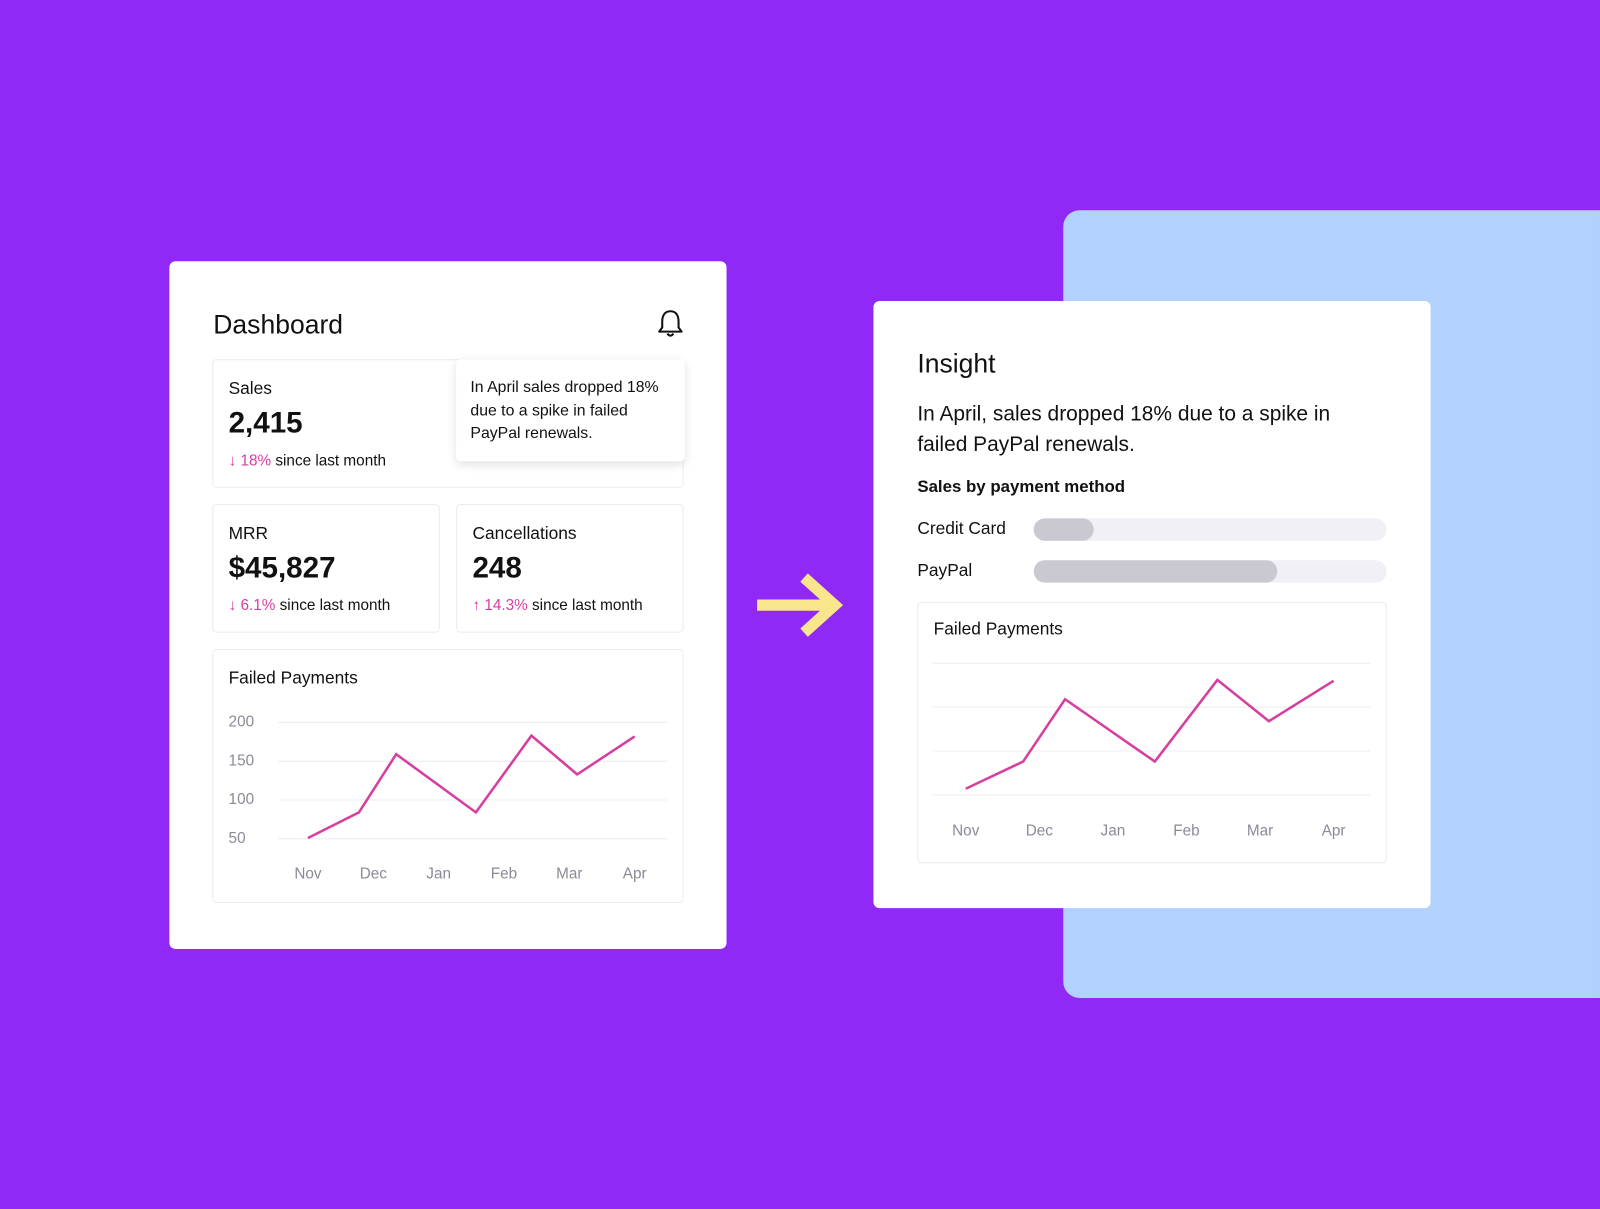  Describe the element at coordinates (242, 721) in the screenshot. I see `y-tick-label: 200` at that location.